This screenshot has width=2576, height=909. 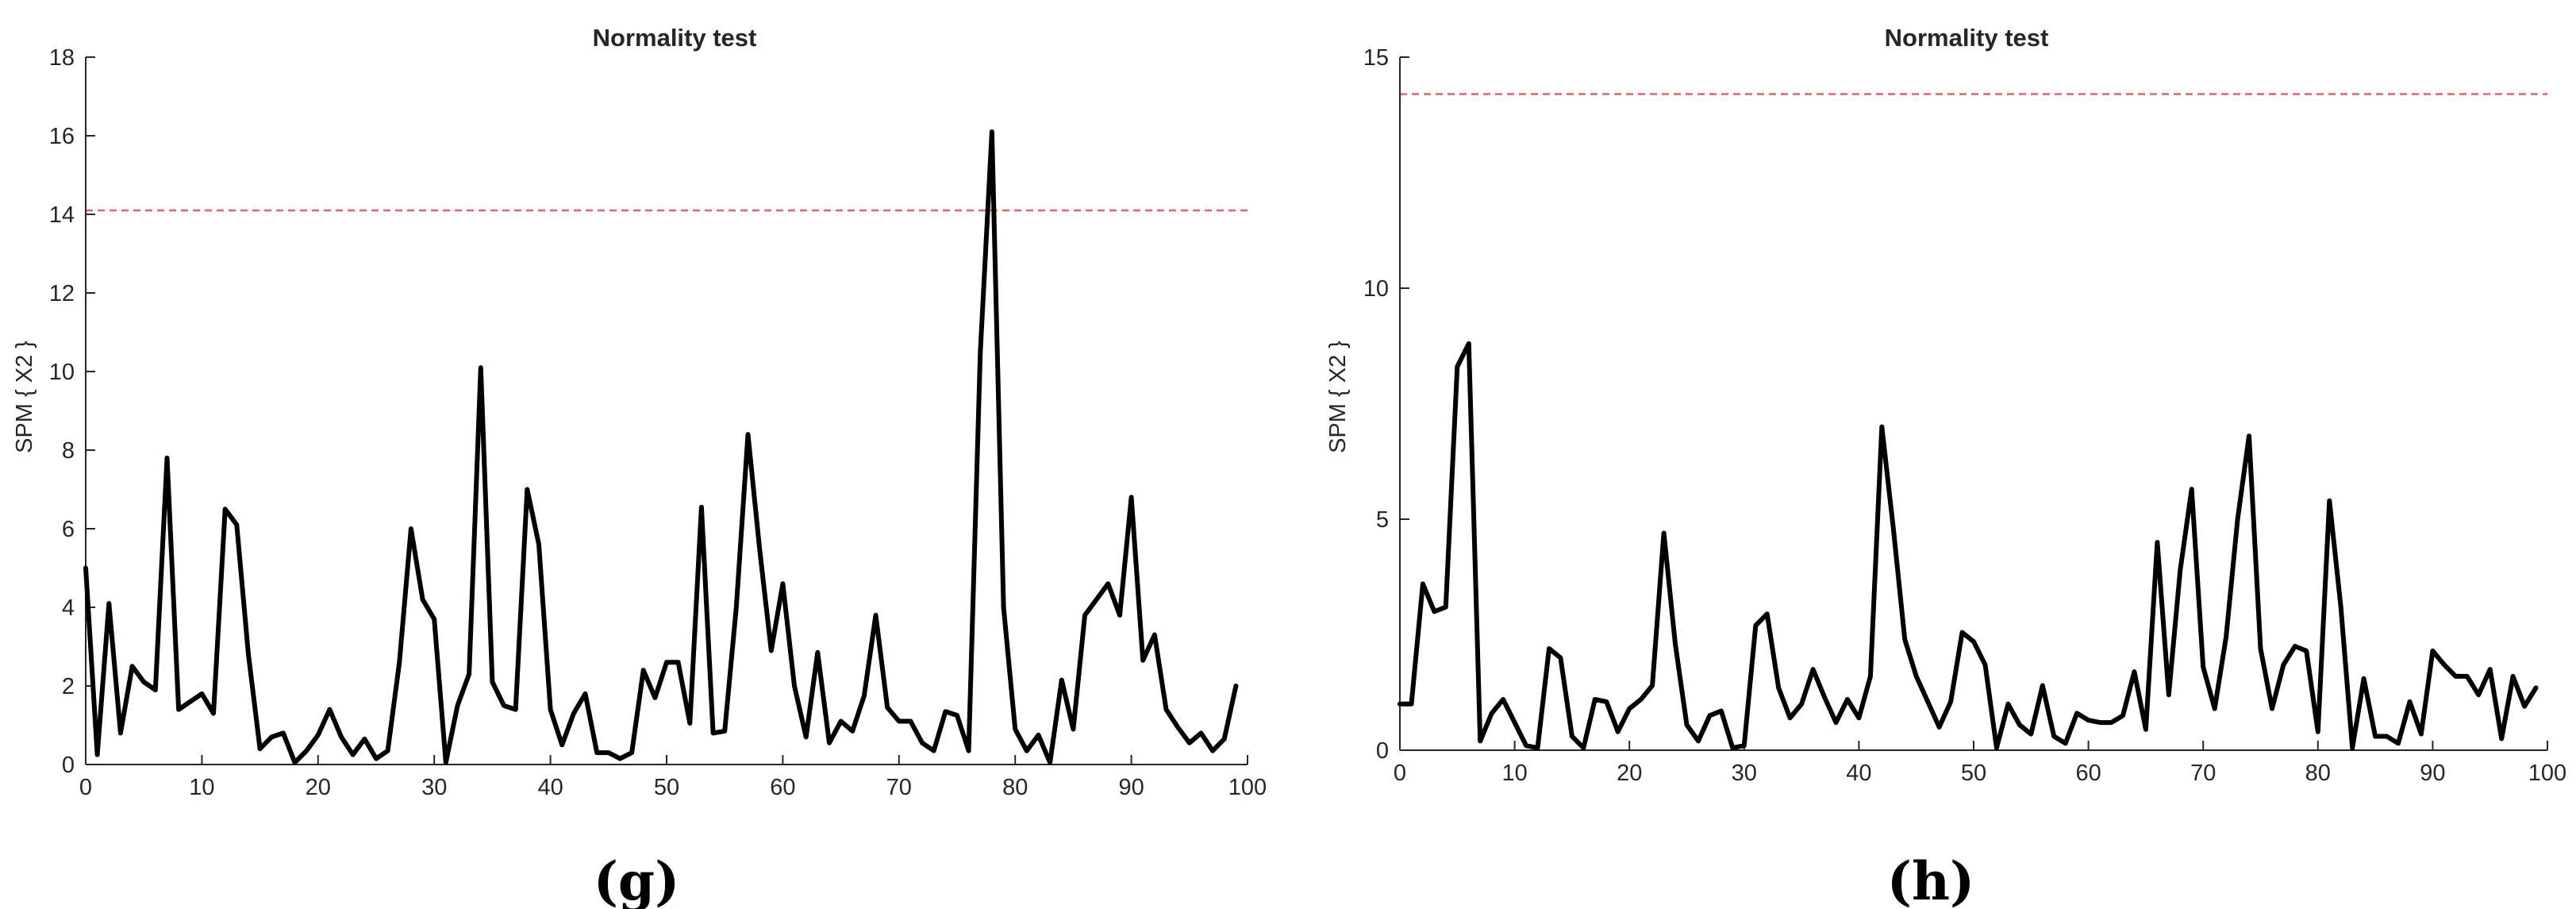 What do you see at coordinates (434, 787) in the screenshot?
I see `x-tick-label: 30` at bounding box center [434, 787].